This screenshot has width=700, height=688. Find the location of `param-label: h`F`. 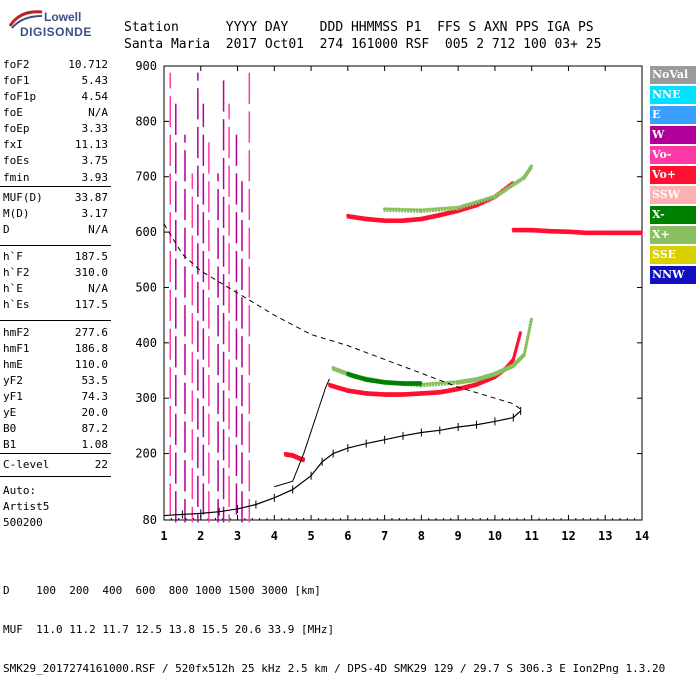

param-label: h`F is located at coordinates (13, 256).